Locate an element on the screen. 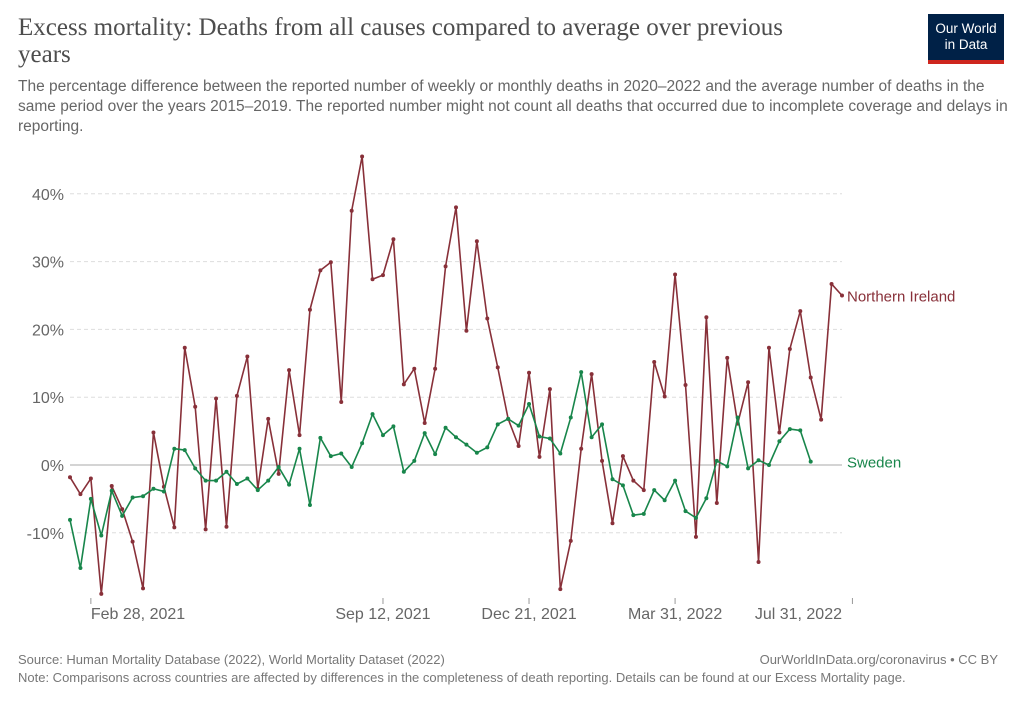 Image resolution: width=1024 pixels, height=724 pixels. y-tick-label: 0% is located at coordinates (52, 466).